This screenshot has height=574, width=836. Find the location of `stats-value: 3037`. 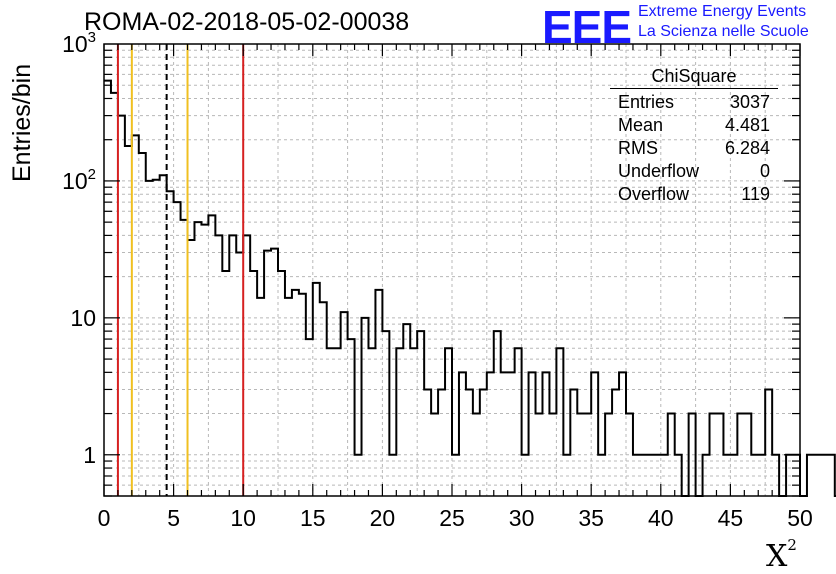

stats-value: 3037 is located at coordinates (749, 102).